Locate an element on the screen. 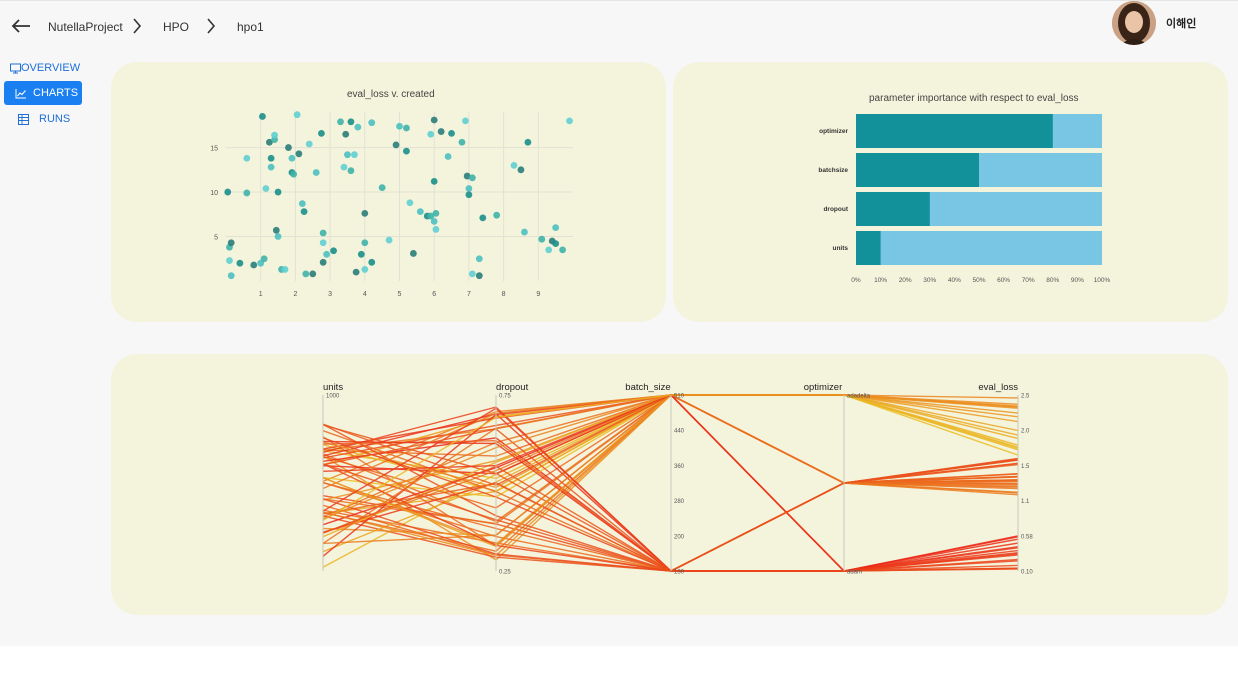 This screenshot has height=682, width=1238. importance-x-tick: 80% is located at coordinates (1052, 280).